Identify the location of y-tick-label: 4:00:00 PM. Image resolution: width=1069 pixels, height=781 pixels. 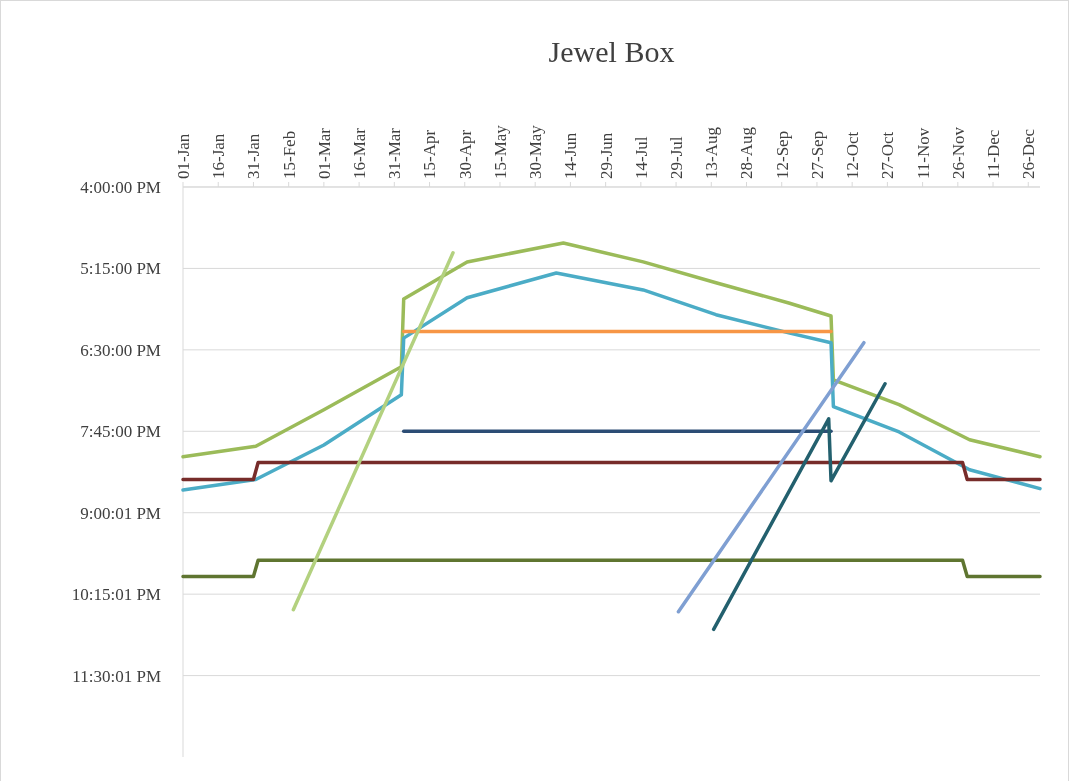
(120, 187).